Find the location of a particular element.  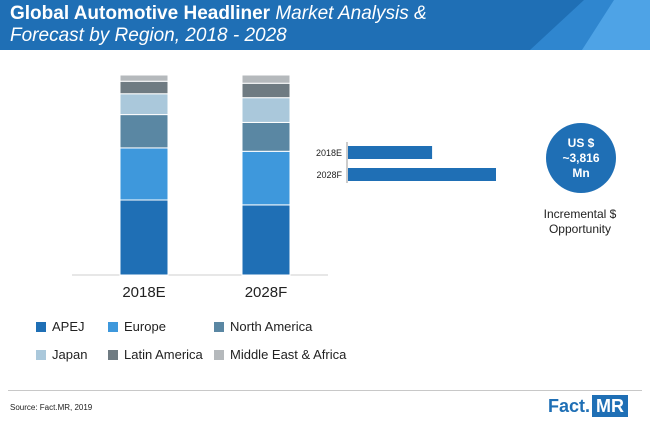

hbar-label-2018e: 2018E is located at coordinates (329, 153).